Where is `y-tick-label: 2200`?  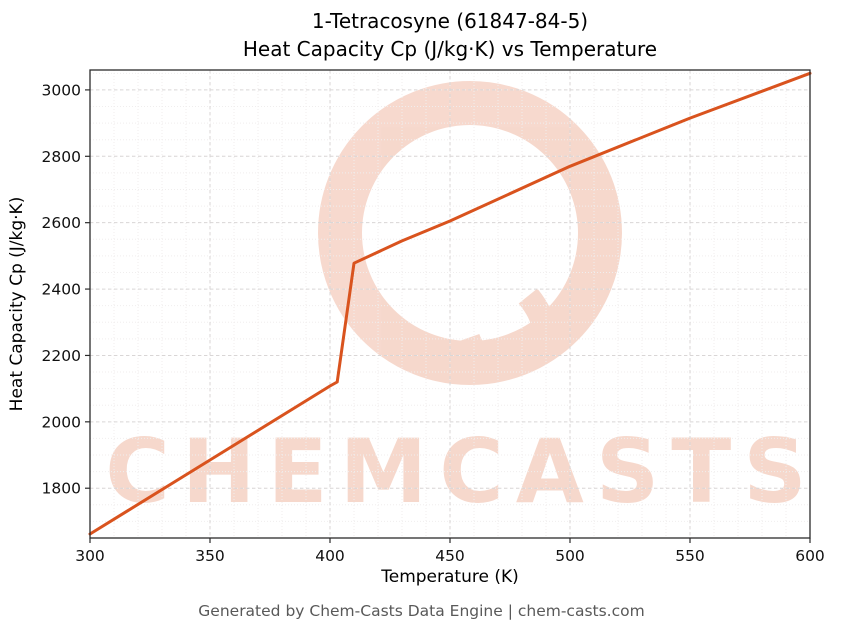
y-tick-label: 2200 is located at coordinates (61, 356).